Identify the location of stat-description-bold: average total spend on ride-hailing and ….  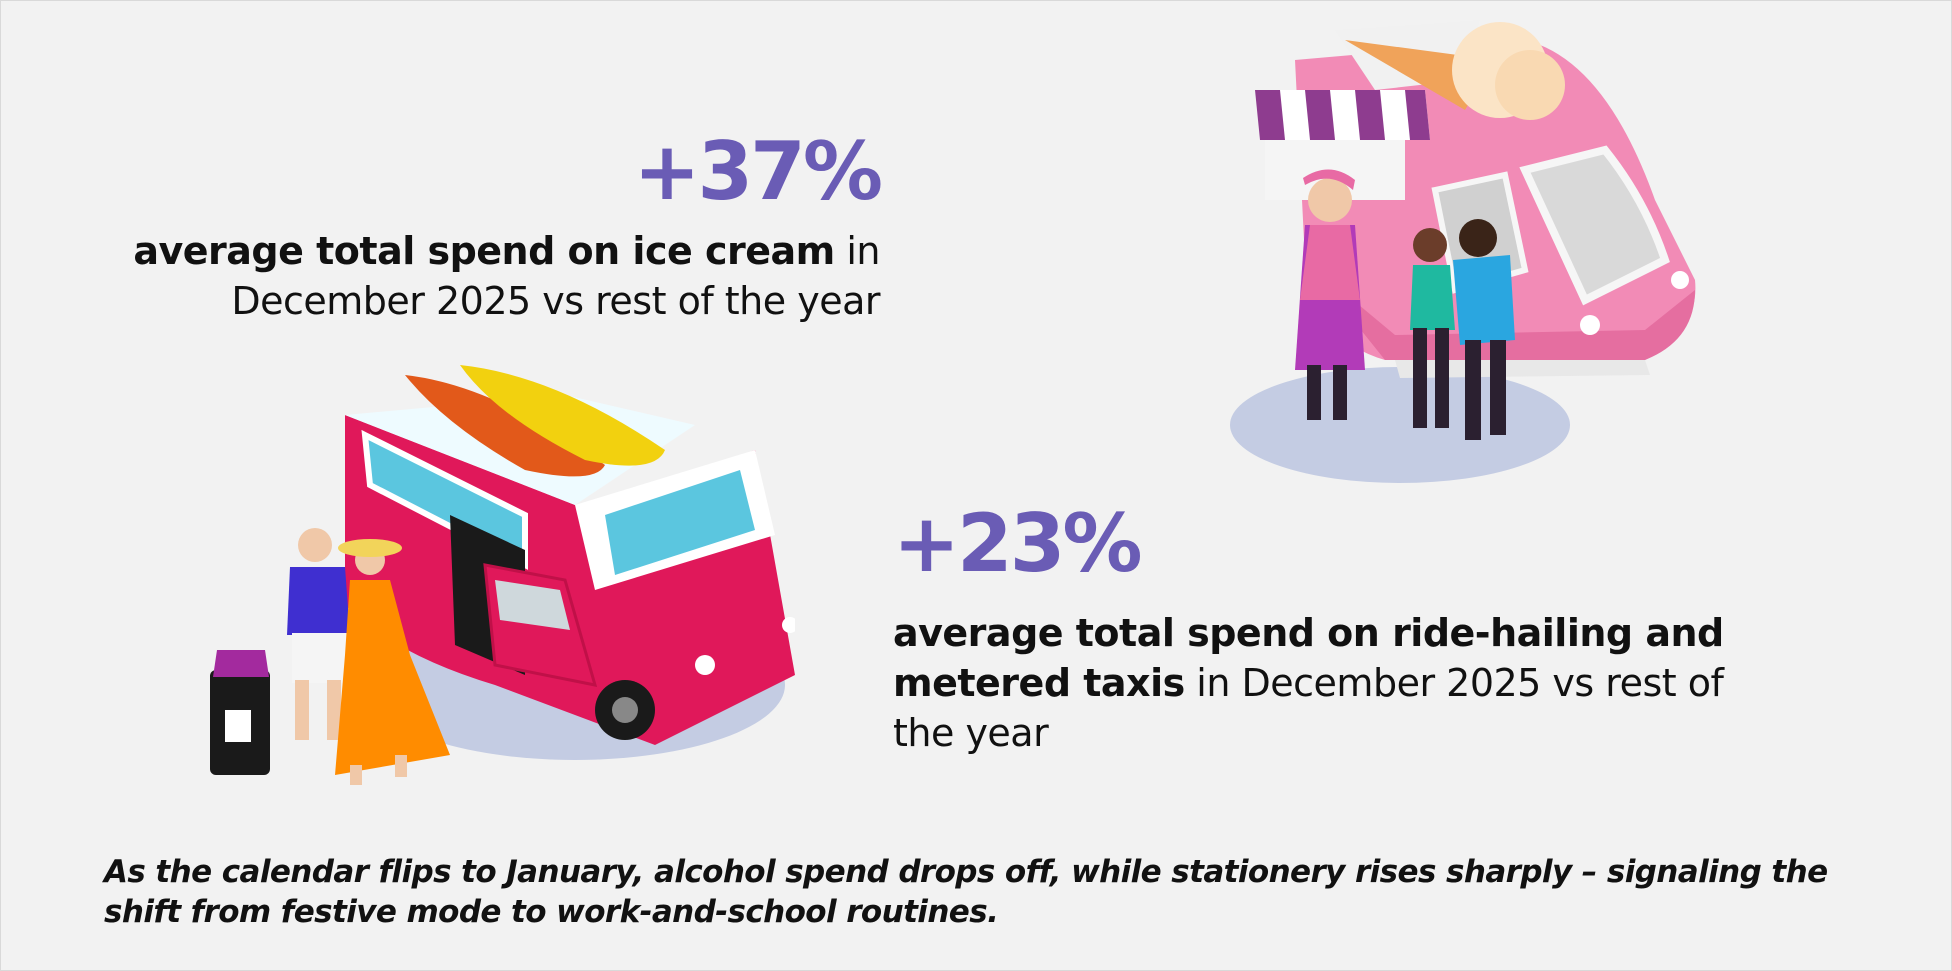
(1308, 658).